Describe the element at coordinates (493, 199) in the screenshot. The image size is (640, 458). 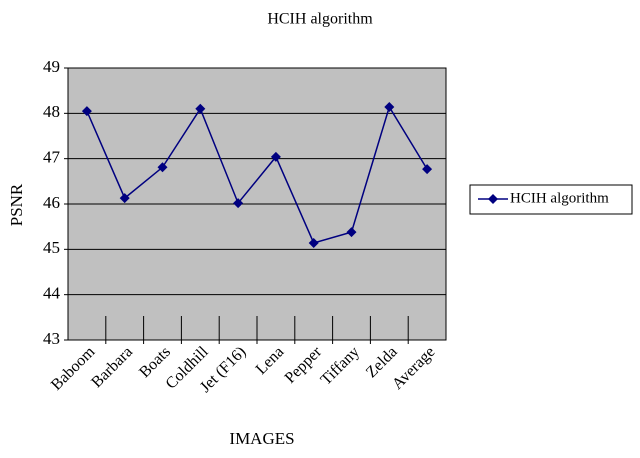
I see `legend-marker` at that location.